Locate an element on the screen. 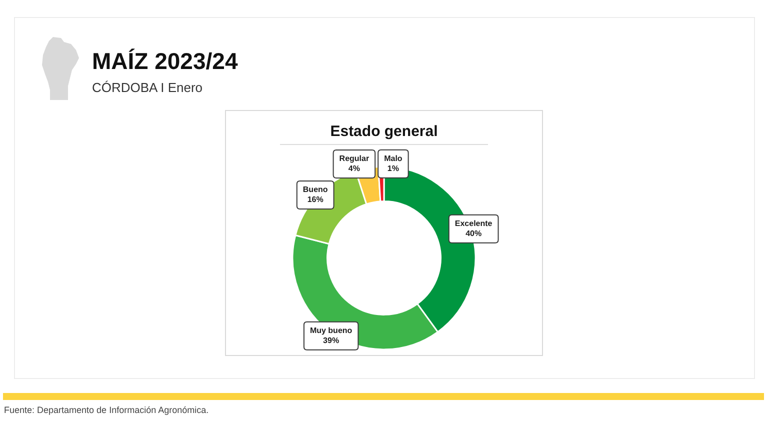 The image size is (767, 424). slice-label: Bueno is located at coordinates (315, 189).